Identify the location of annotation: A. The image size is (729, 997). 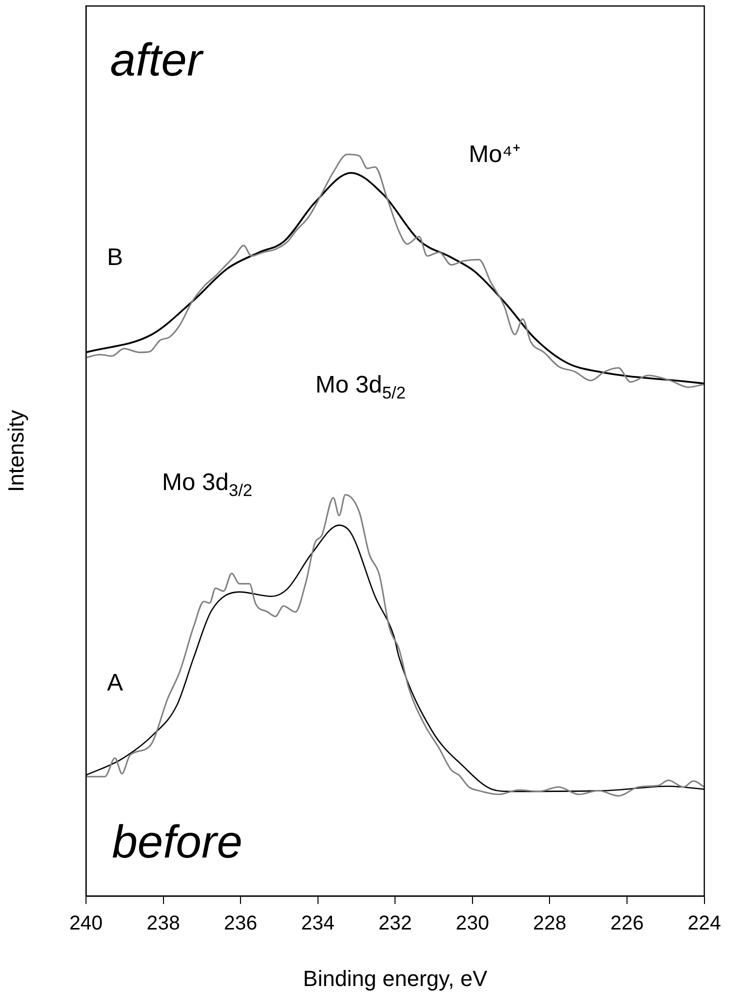
(115, 682).